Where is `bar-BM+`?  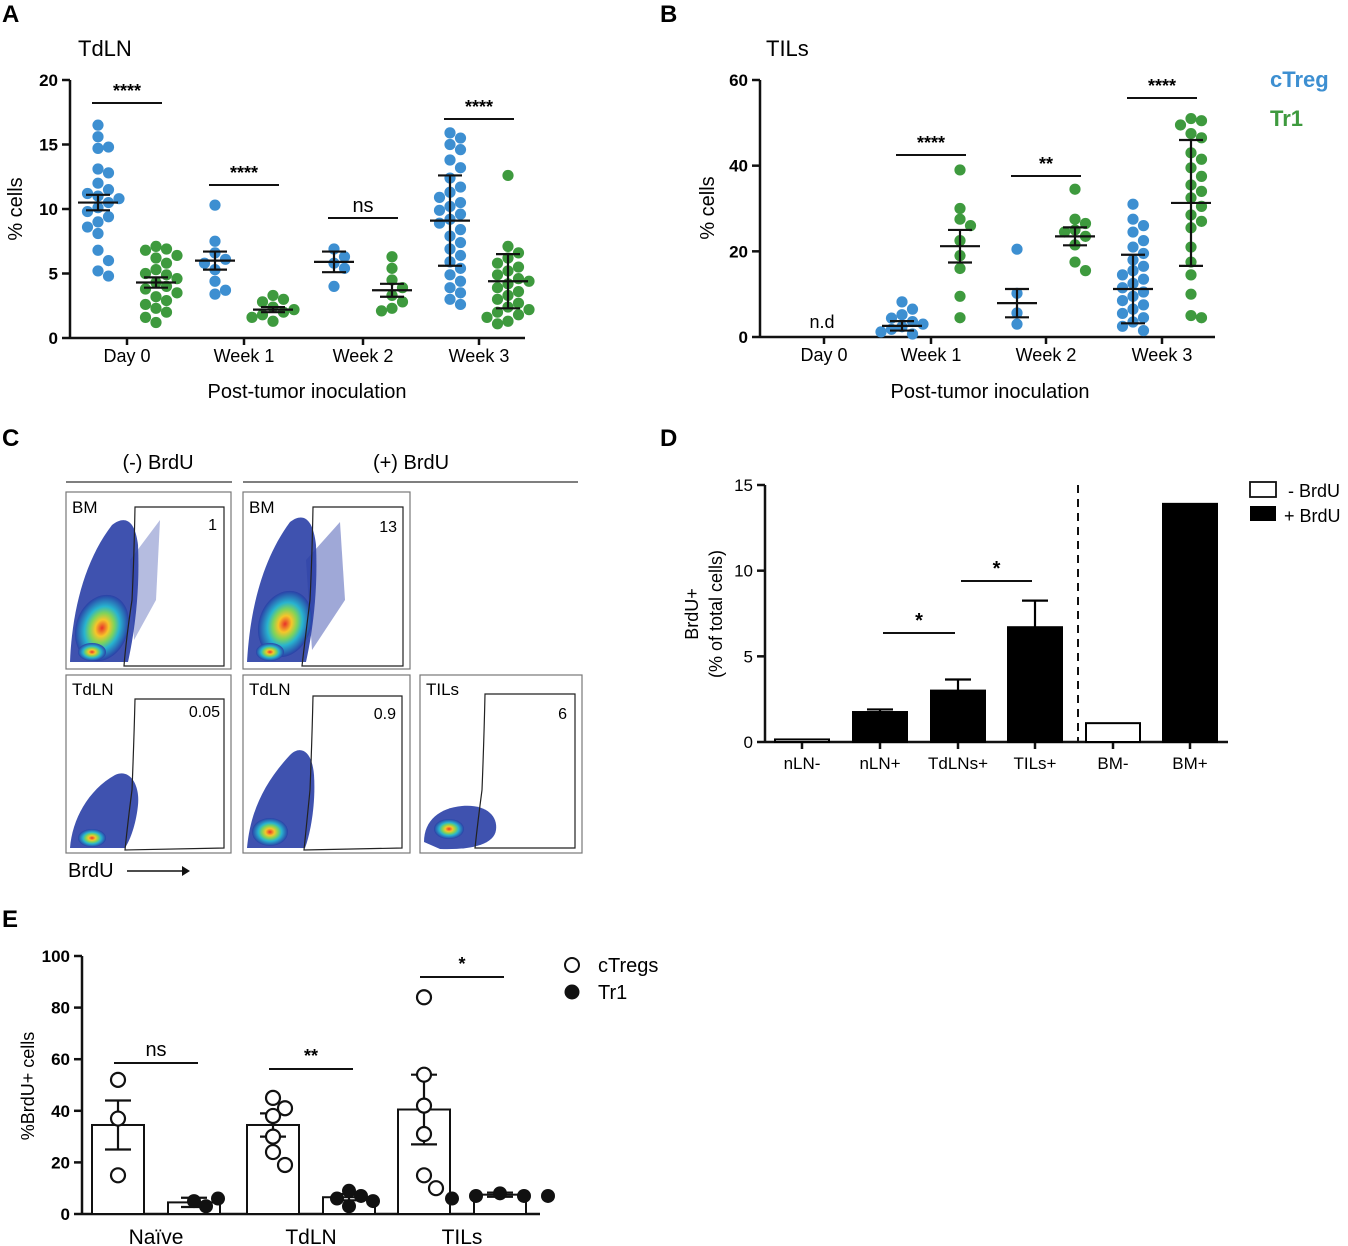
bar-BM+ is located at coordinates (1190, 623).